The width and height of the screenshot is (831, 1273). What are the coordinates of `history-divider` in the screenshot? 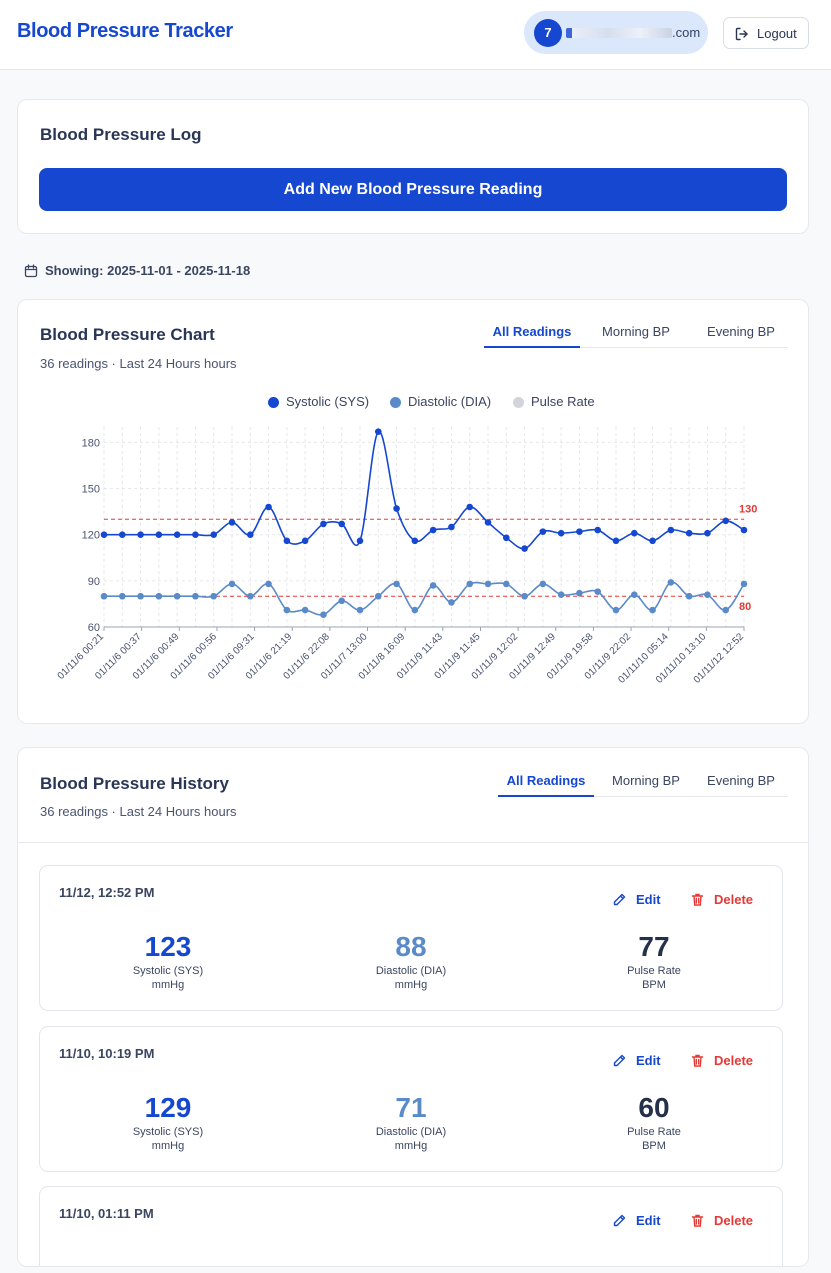 It's located at (413, 842).